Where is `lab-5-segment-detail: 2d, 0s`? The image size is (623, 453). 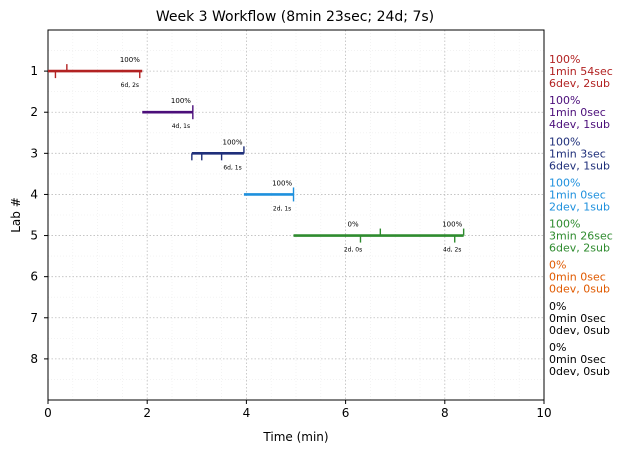
lab-5-segment-detail: 2d, 0s is located at coordinates (353, 250).